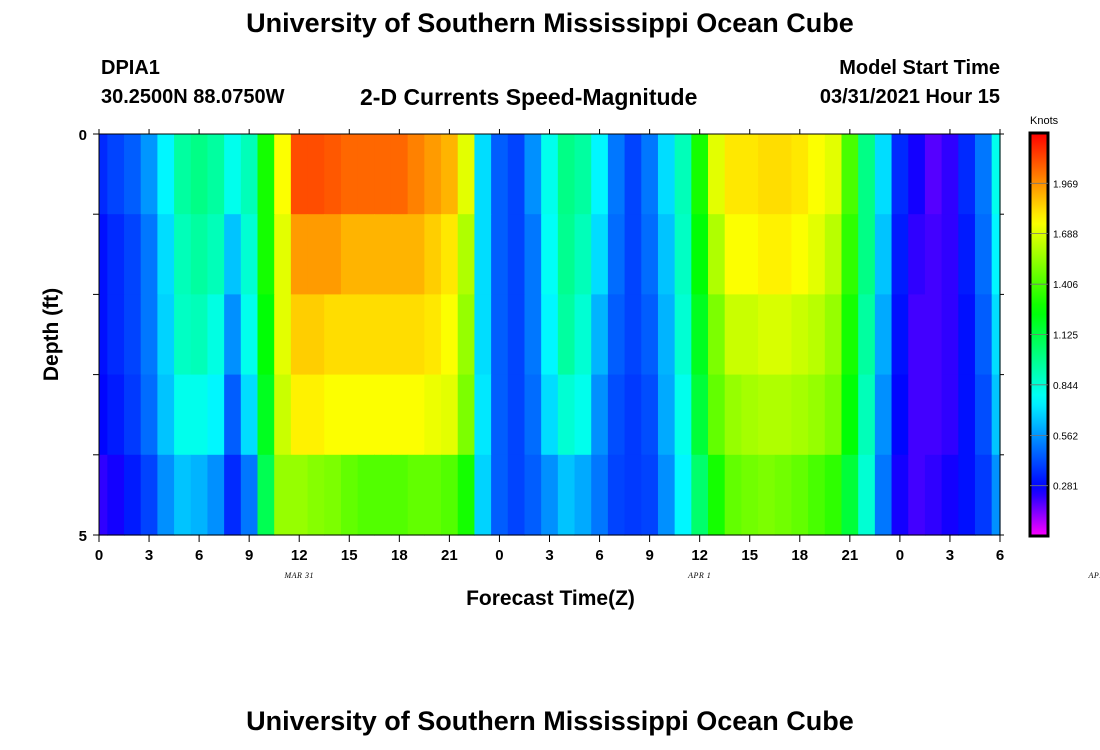 The image size is (1100, 750). Describe the element at coordinates (849, 555) in the screenshot. I see `x-tick-label: 21` at that location.